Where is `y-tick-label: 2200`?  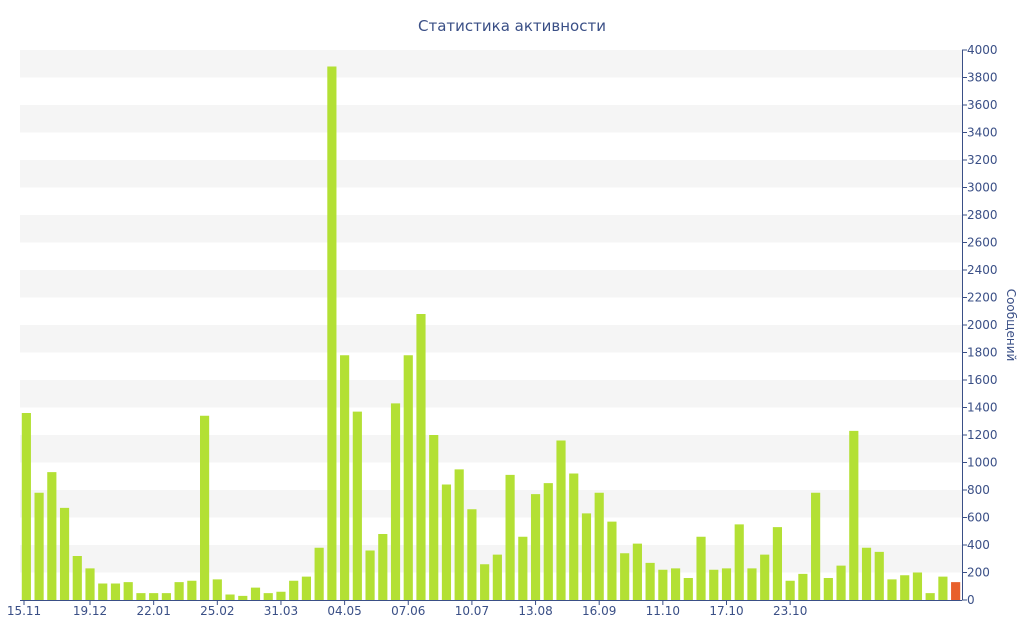
y-tick-label: 2200 is located at coordinates (982, 298).